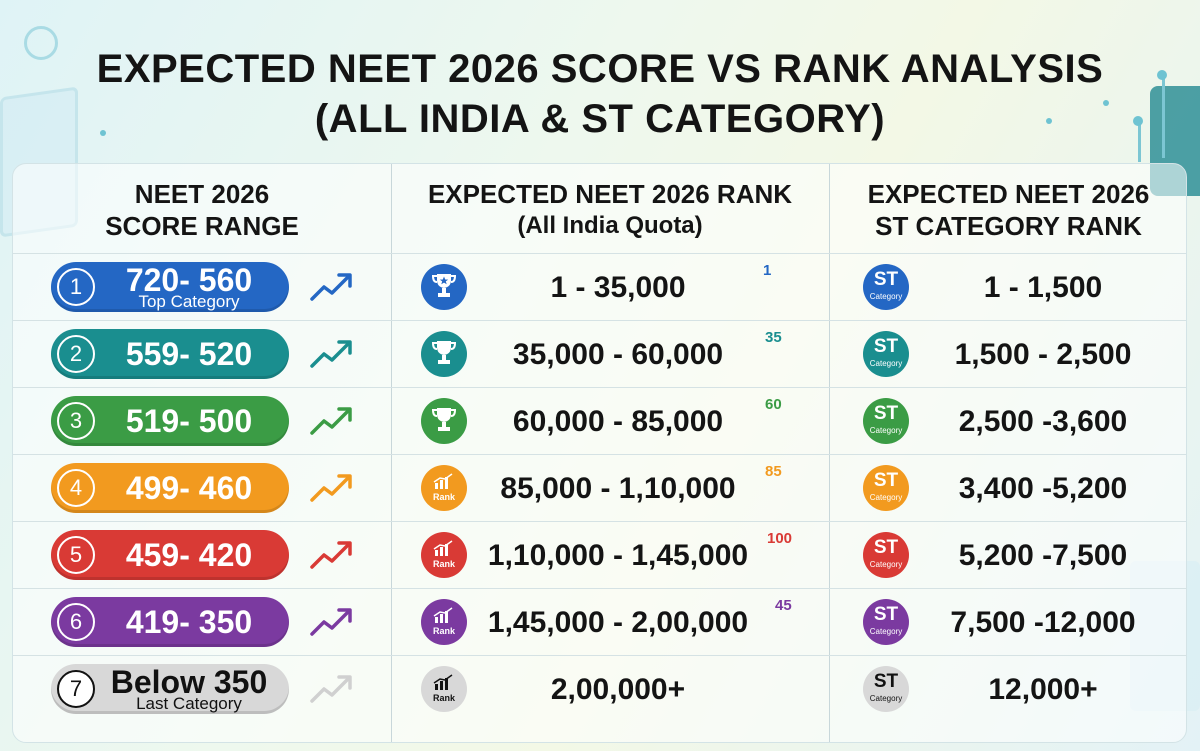  Describe the element at coordinates (189, 280) in the screenshot. I see `score-range-value: 720- 560` at that location.